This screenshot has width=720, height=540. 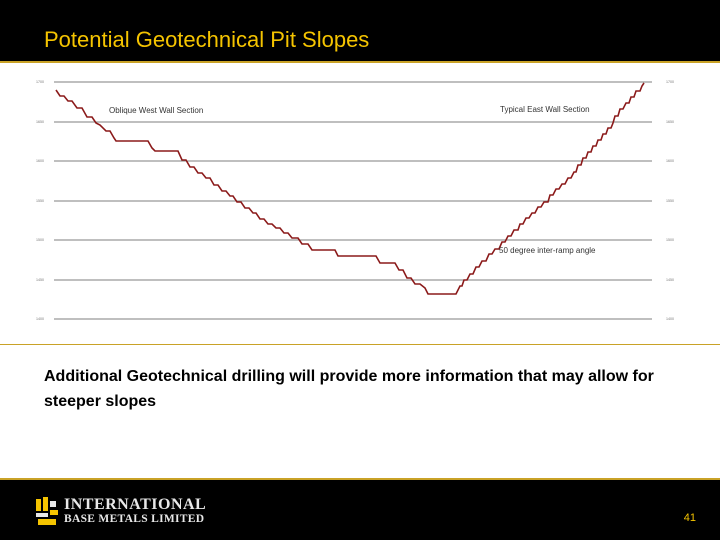 I want to click on left-elevation-axis: 1700 1650 1600 1550 1500 1450 1400, so click(x=40, y=200).